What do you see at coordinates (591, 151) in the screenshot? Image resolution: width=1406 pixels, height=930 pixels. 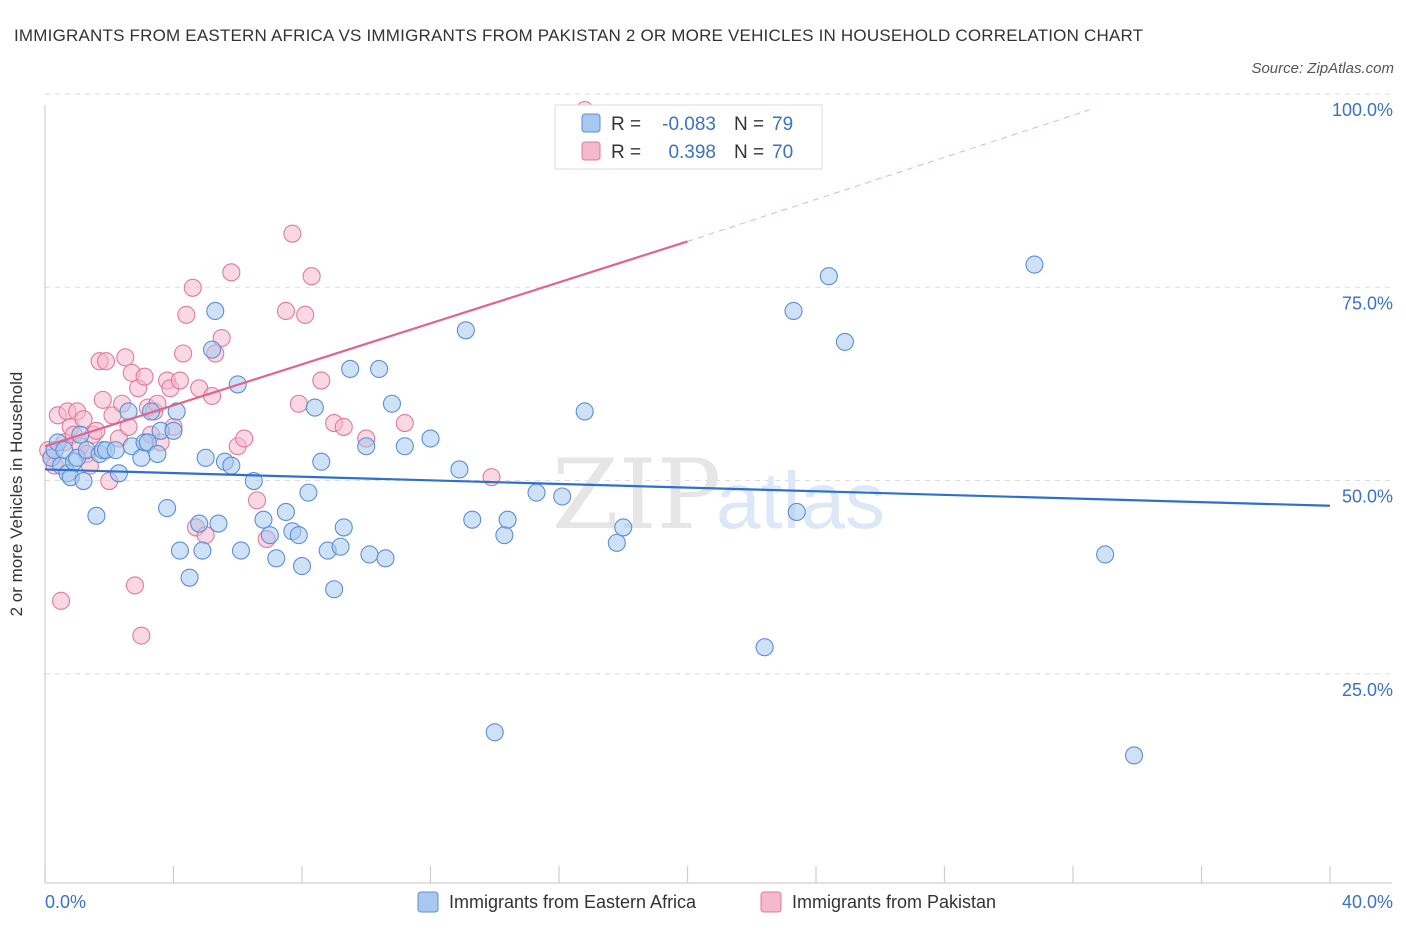 I see `stats-swatch-pink` at bounding box center [591, 151].